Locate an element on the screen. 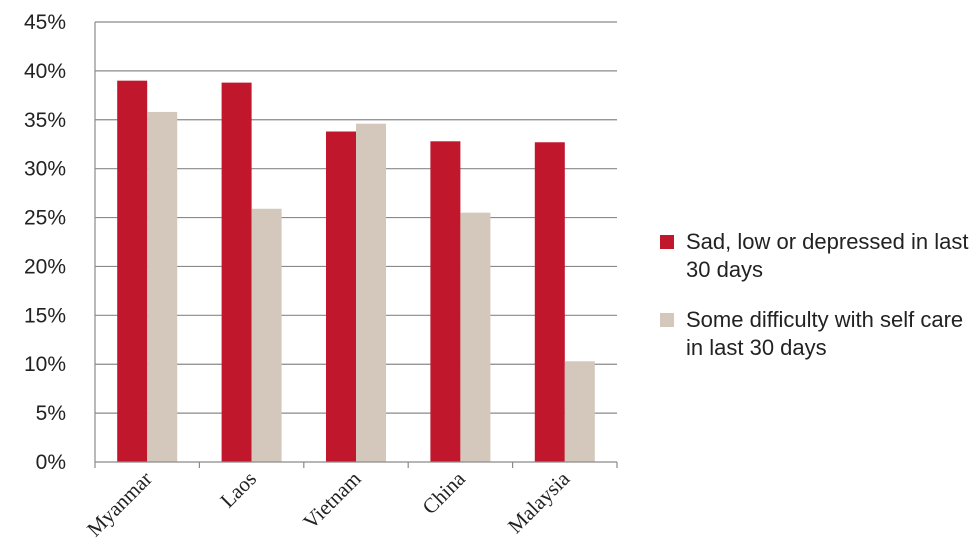 The width and height of the screenshot is (979, 553). y-tick-label: 15% is located at coordinates (45, 315).